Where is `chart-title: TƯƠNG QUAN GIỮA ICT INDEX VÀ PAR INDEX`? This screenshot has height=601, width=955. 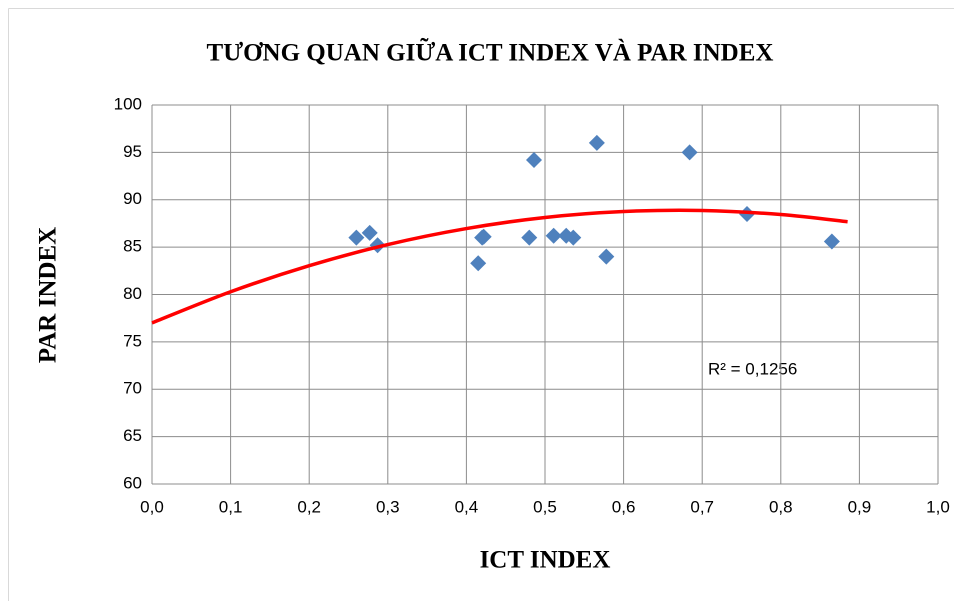 chart-title: TƯƠNG QUAN GIỮA ICT INDEX VÀ PAR INDEX is located at coordinates (490, 52).